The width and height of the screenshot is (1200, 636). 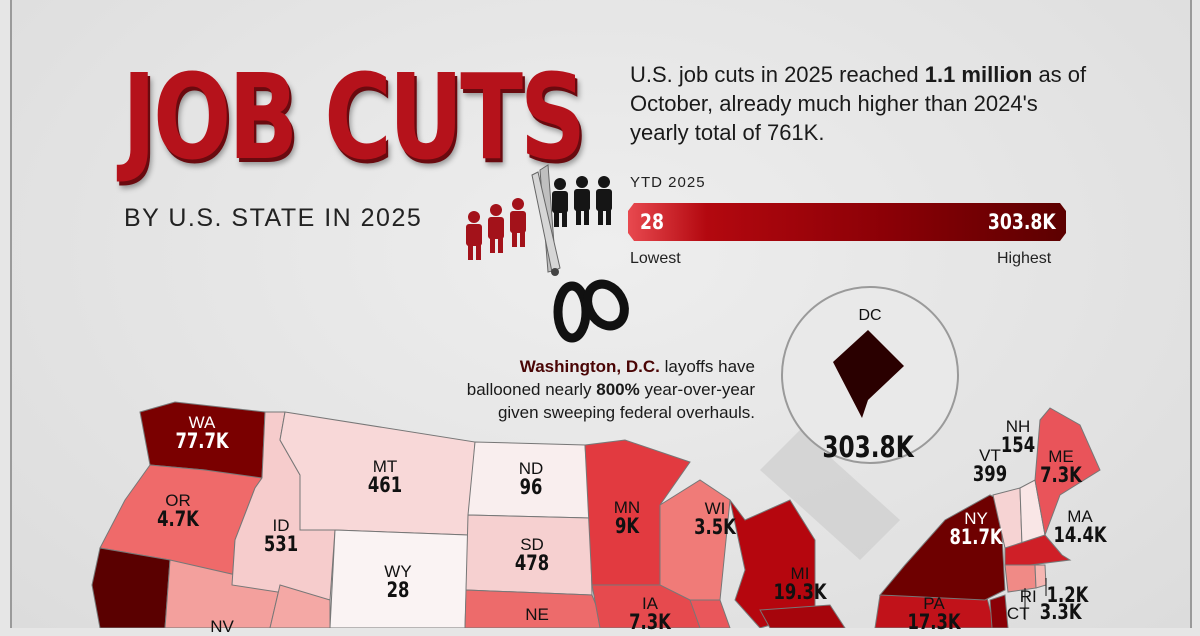 I want to click on state-abbr: IA, so click(x=650, y=603).